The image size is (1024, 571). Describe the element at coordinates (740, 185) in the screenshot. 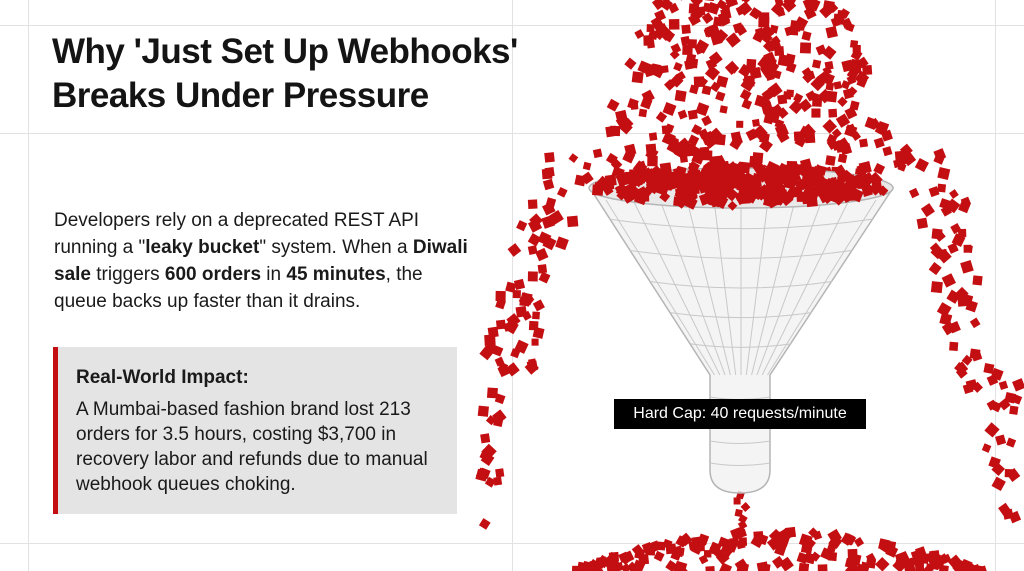

I see `particle-pile` at that location.